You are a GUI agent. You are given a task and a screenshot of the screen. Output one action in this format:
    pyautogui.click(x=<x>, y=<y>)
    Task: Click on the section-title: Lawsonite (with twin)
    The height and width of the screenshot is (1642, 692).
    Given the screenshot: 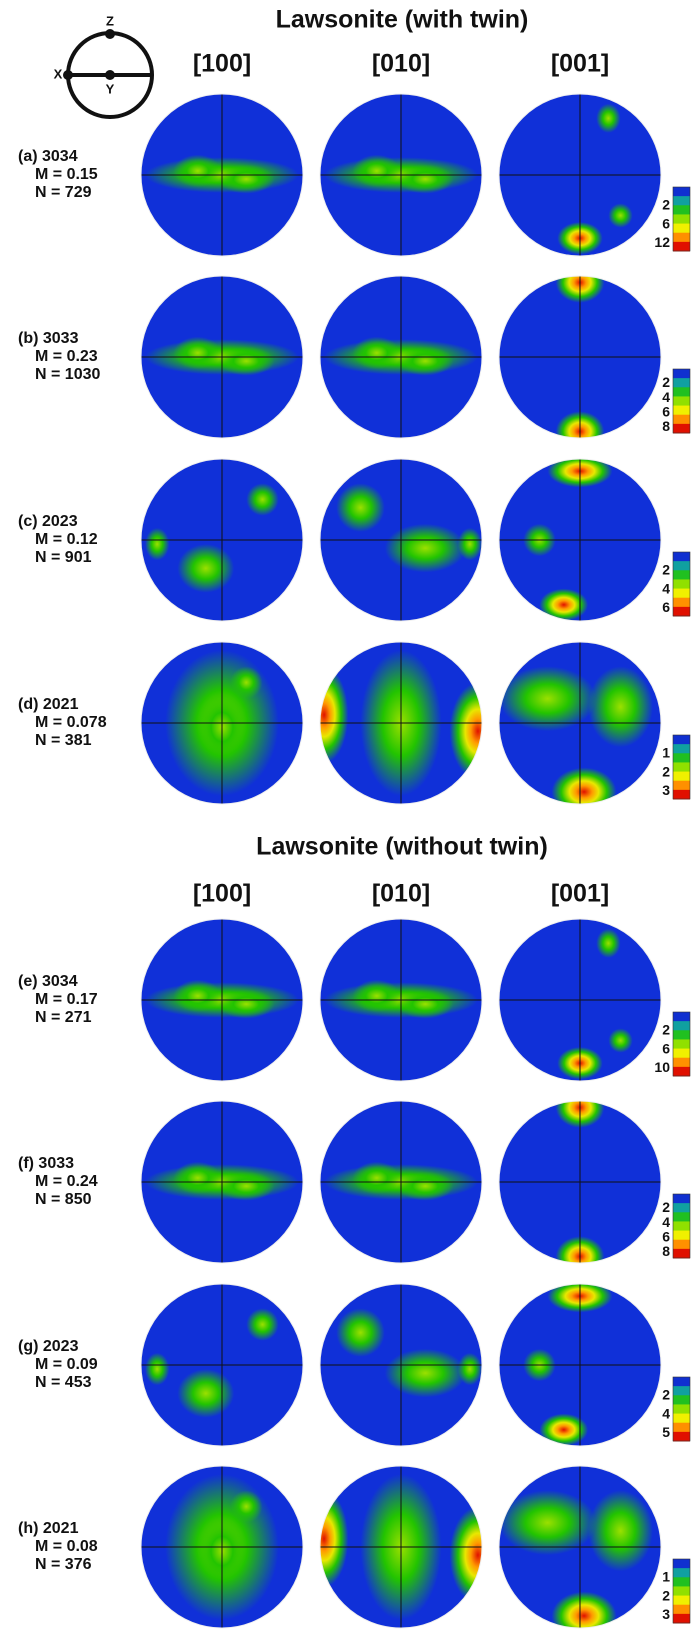 What is the action you would take?
    pyautogui.click(x=402, y=20)
    